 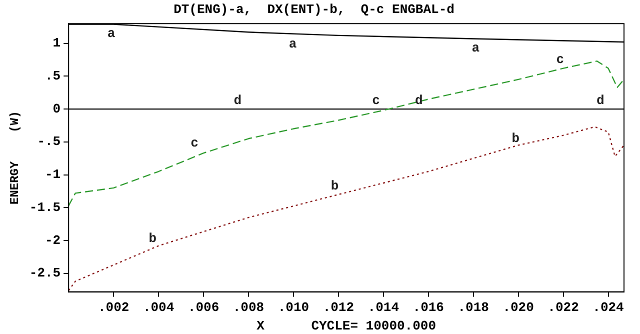 What do you see at coordinates (518, 307) in the screenshot?
I see `x-tick-label: .020` at bounding box center [518, 307].